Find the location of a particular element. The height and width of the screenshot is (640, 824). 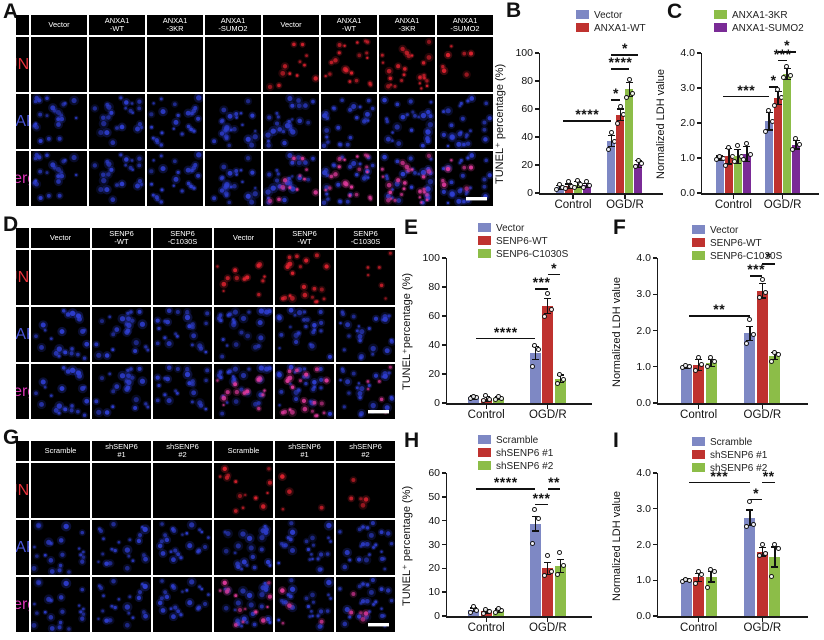

column-header-line: -WT is located at coordinates (121, 241).